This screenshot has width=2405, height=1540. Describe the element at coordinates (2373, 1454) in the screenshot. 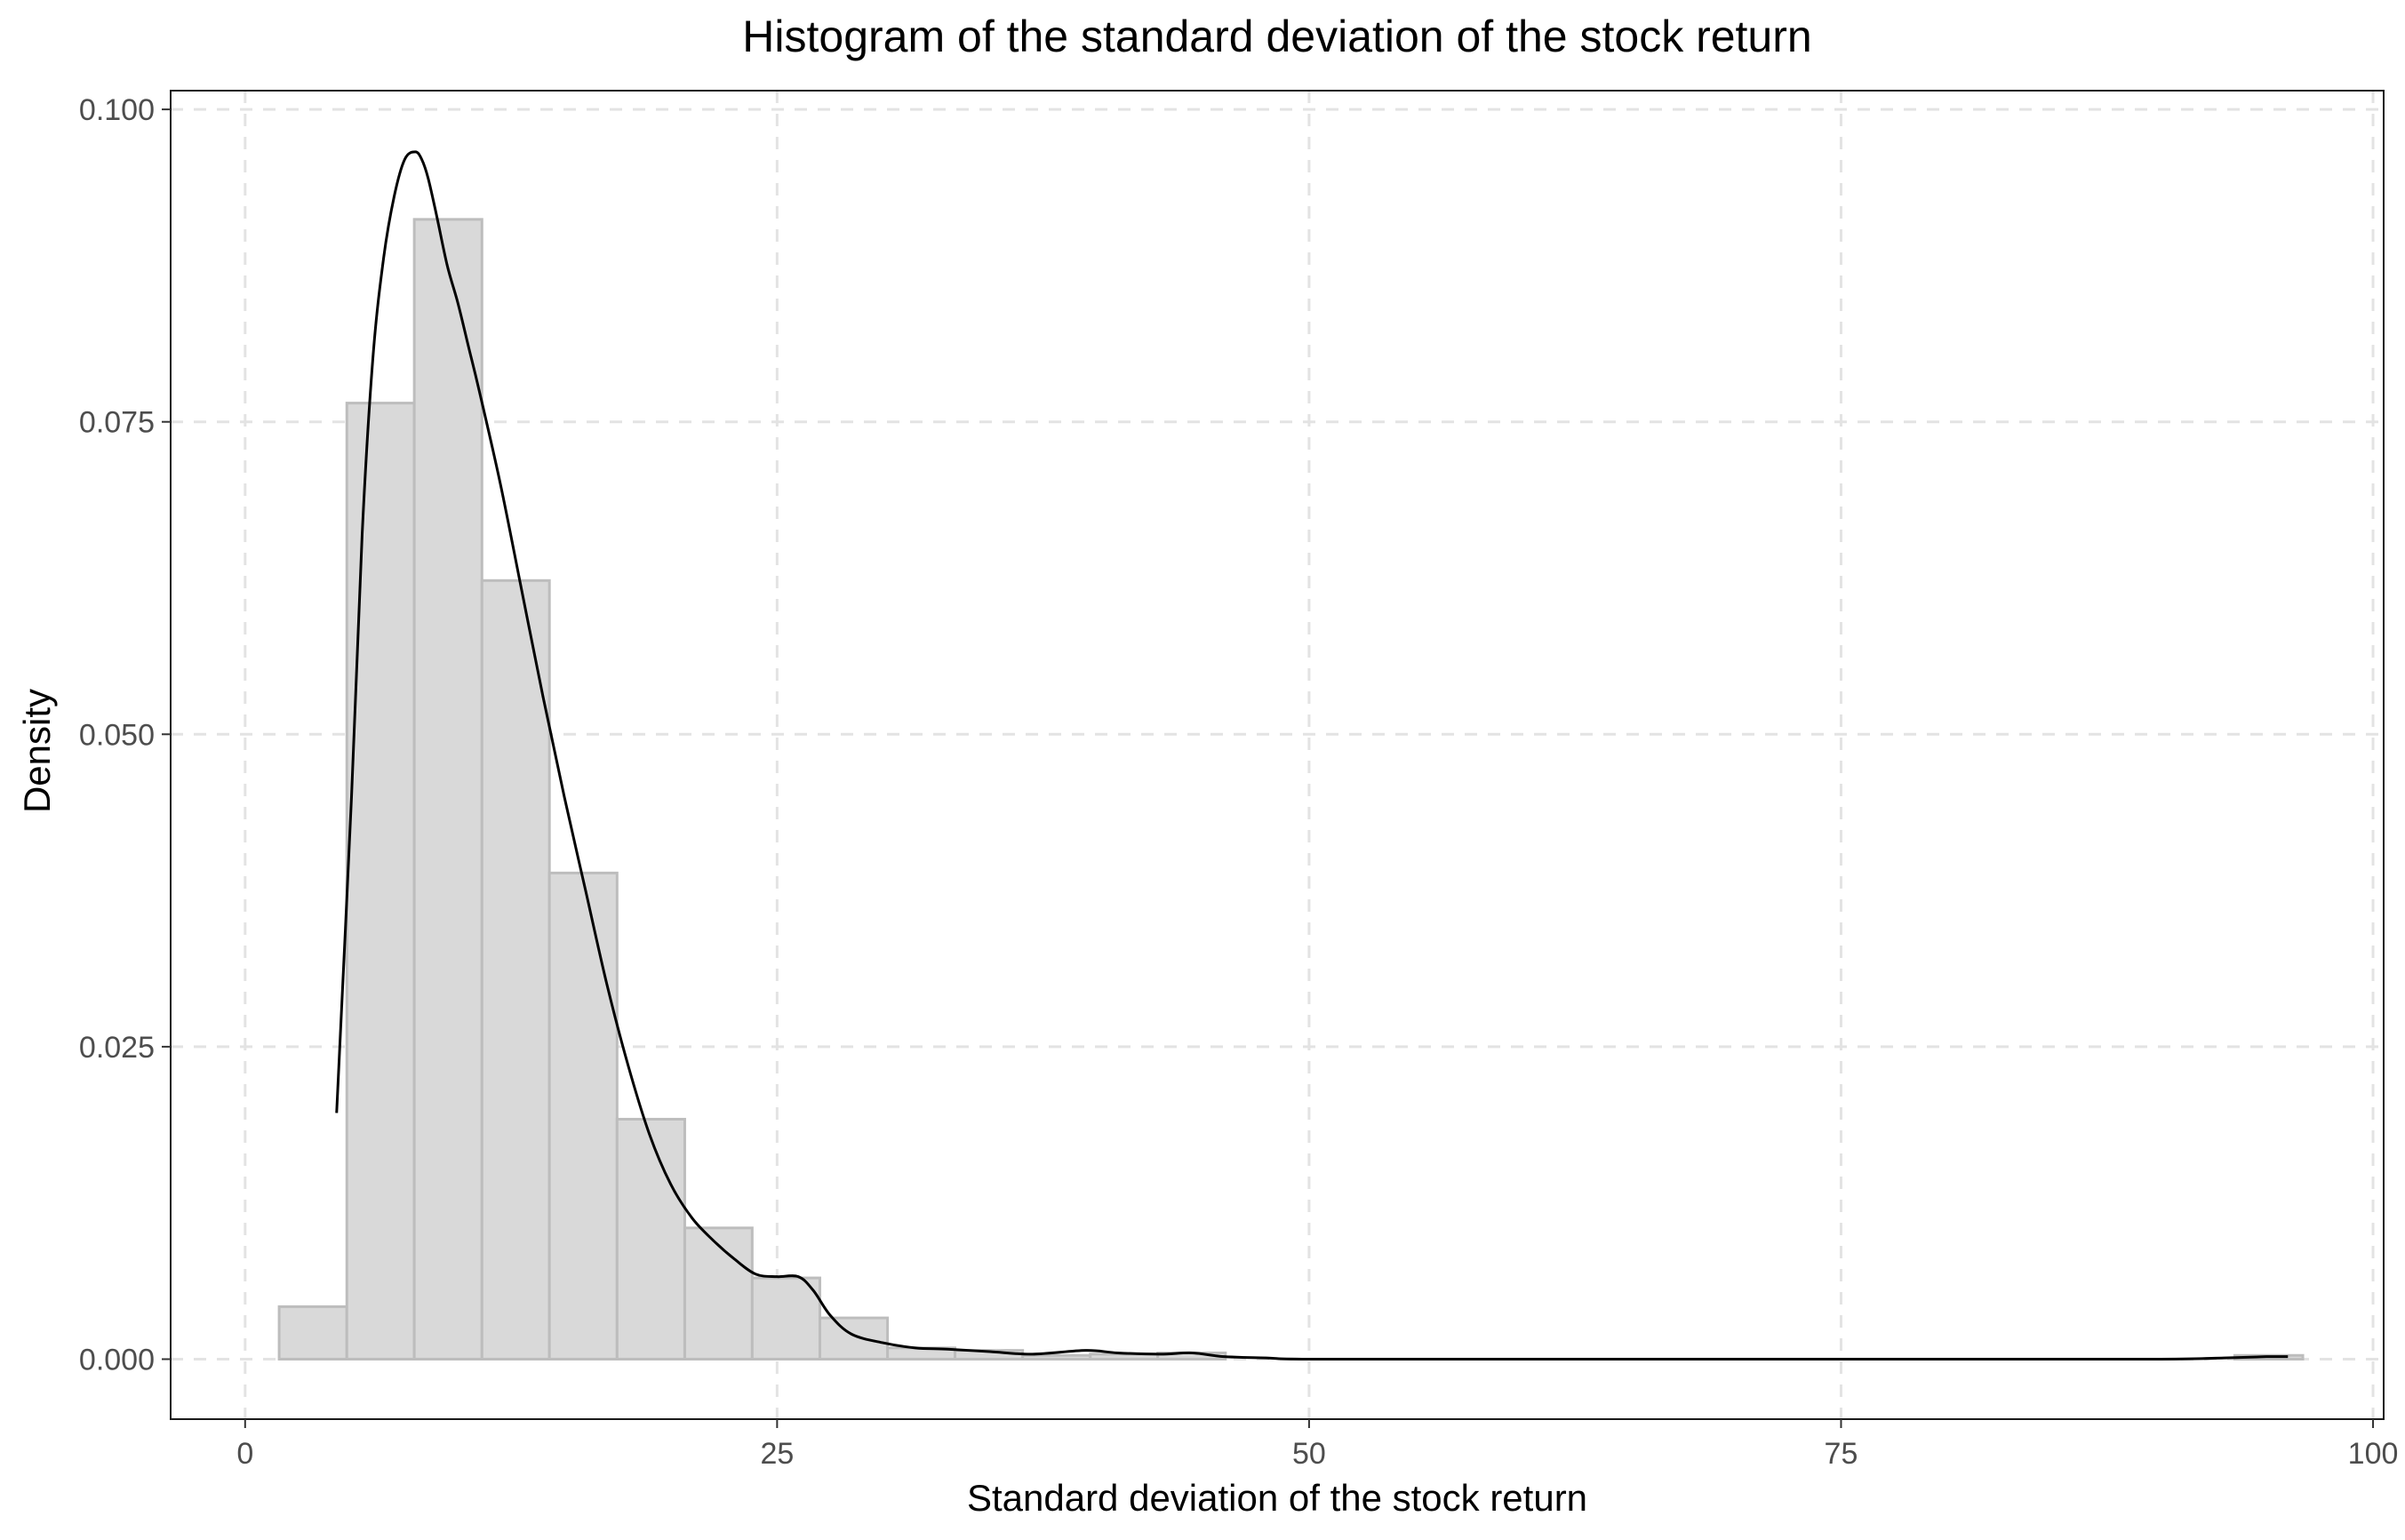

I see `x-tick-label: 100` at that location.